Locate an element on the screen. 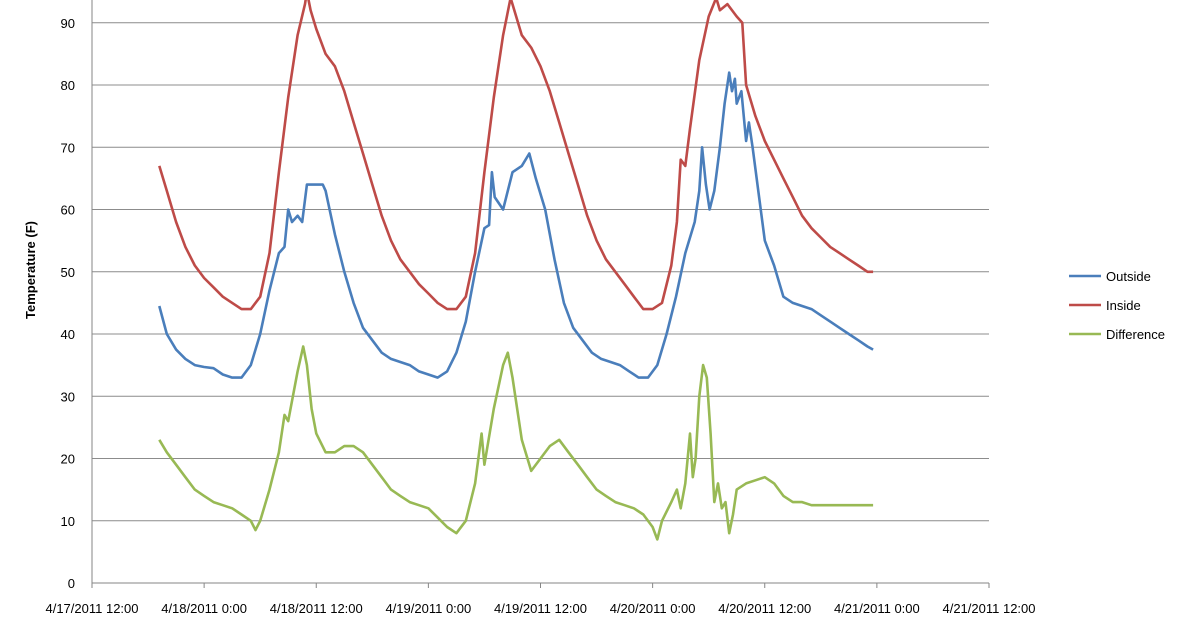 The image size is (1191, 630). y-tick-label: 20 is located at coordinates (68, 459).